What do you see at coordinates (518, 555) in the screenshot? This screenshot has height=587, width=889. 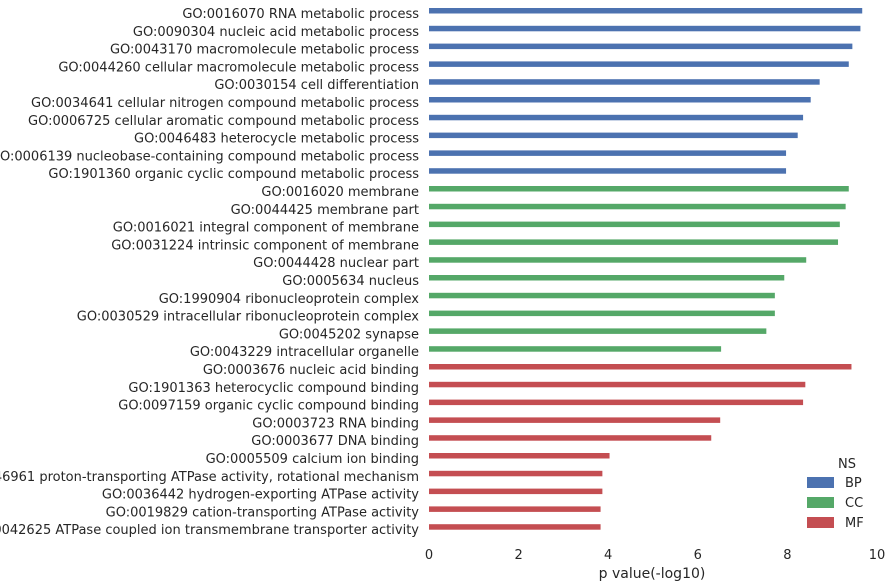 I see `x-tick-label: 2` at bounding box center [518, 555].